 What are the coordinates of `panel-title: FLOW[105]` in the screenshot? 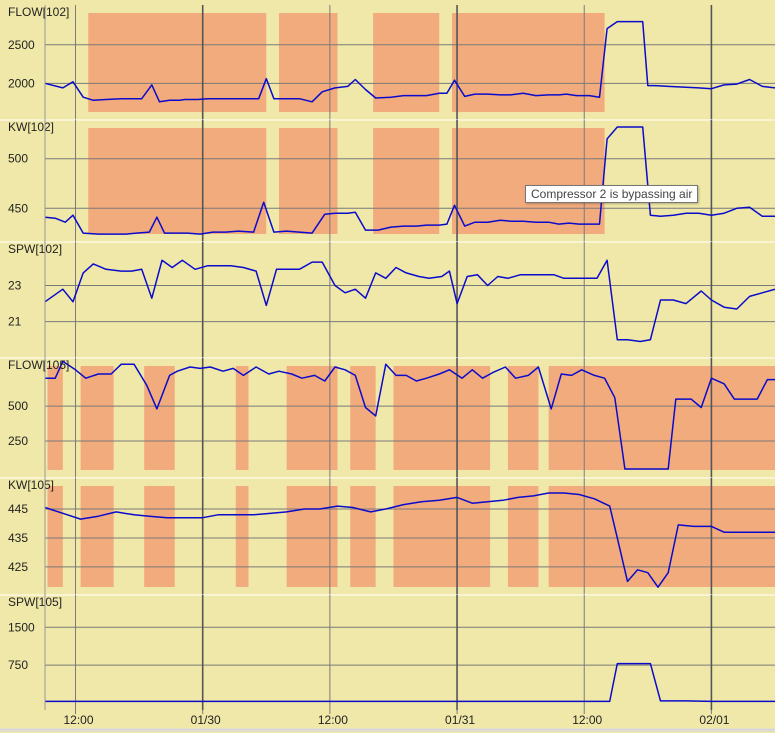 It's located at (38, 365).